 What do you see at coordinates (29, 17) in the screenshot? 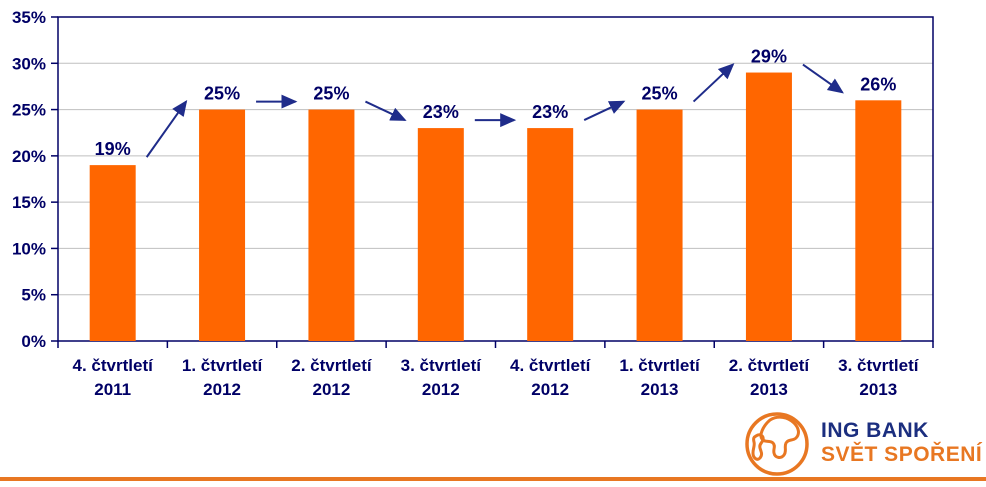
I see `y-axis-tick-label: 35%` at bounding box center [29, 17].